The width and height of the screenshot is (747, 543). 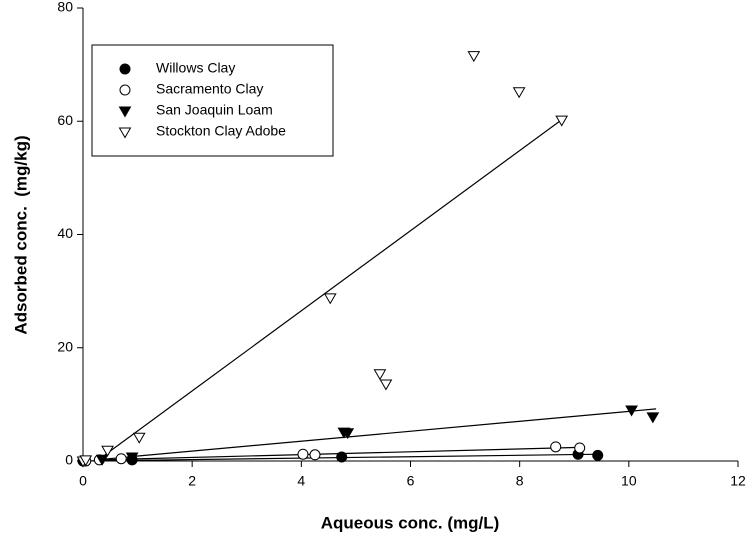 I want to click on x-axis-title: Aqueous conc. (mg/L), so click(x=410, y=522).